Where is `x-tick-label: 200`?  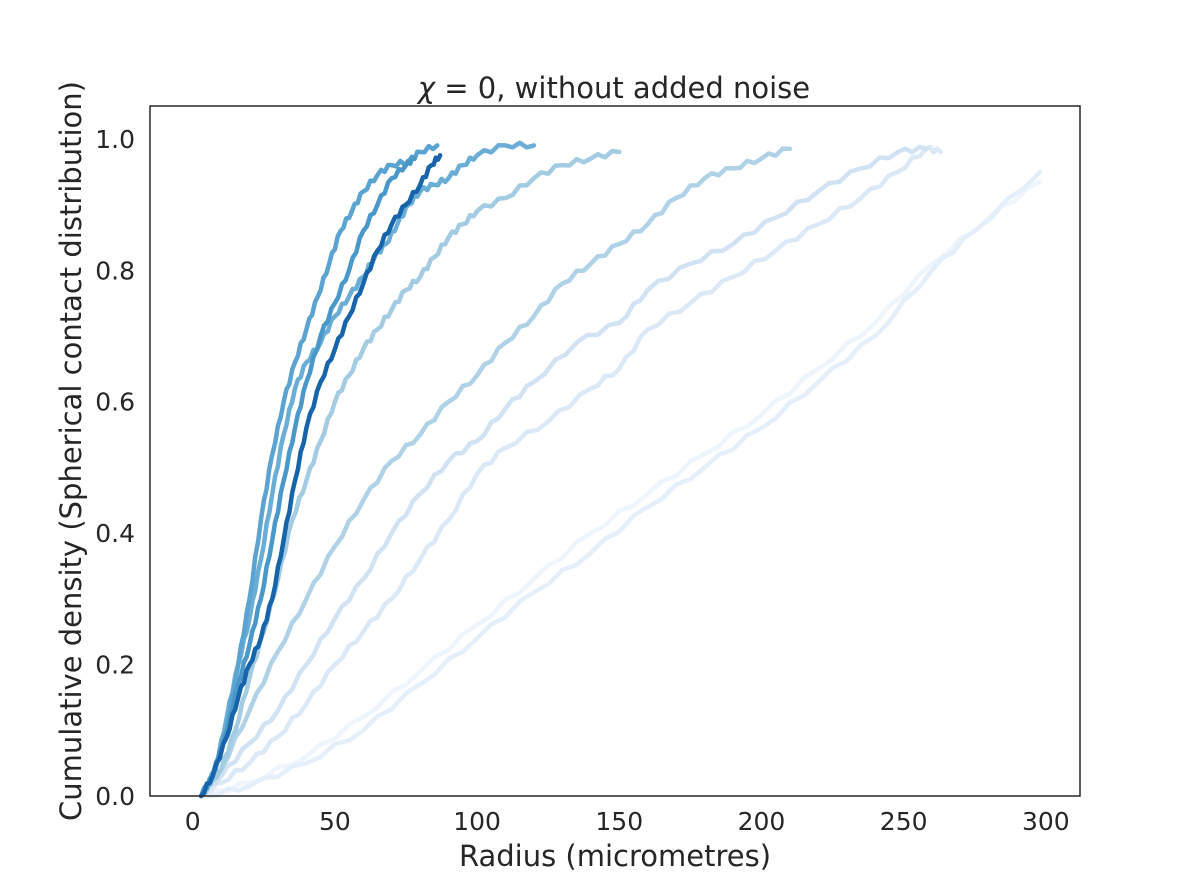
x-tick-label: 200 is located at coordinates (762, 821).